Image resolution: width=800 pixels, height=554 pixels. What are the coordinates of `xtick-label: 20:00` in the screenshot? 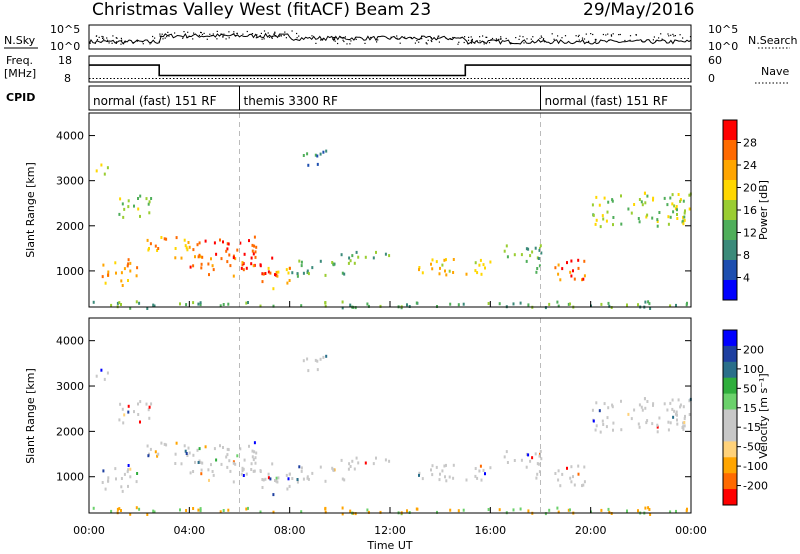 It's located at (591, 530).